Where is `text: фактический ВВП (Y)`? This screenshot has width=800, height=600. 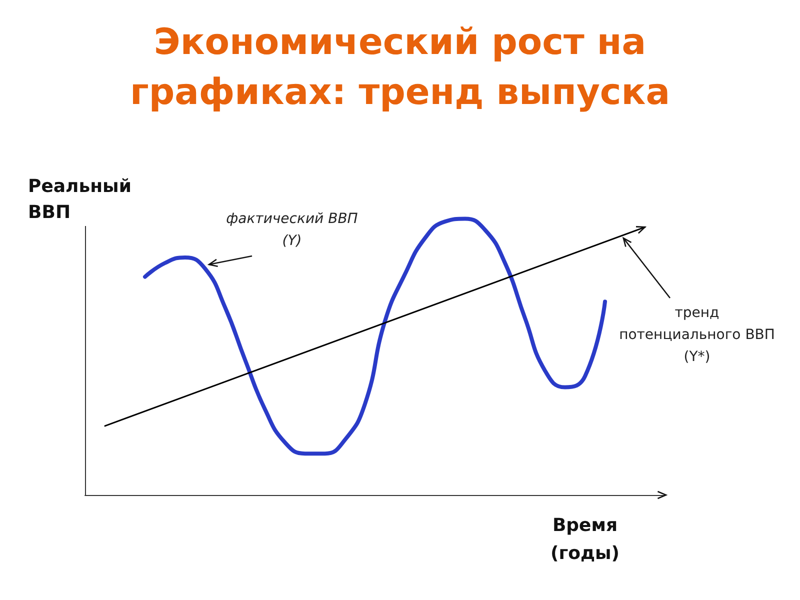 text: фактический ВВП (Y) is located at coordinates (292, 230).